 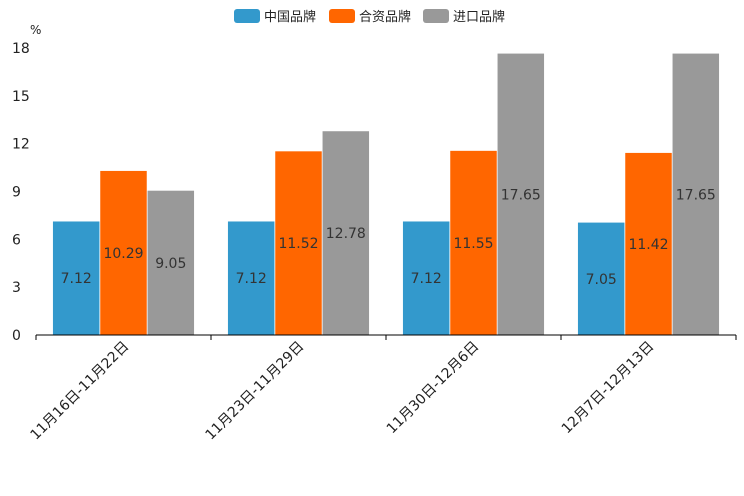 I want to click on data-label: 11.42, so click(x=648, y=245).